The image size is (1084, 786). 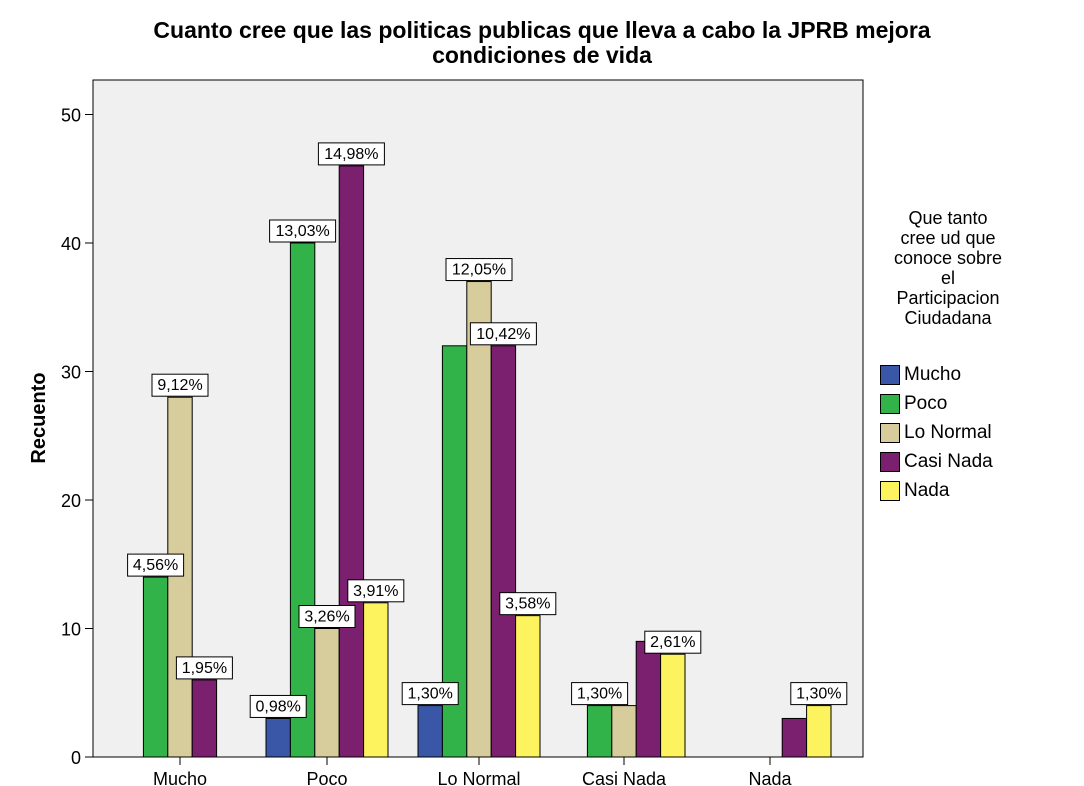 I want to click on data-label-poco-nada: 3,91%, so click(x=375, y=591).